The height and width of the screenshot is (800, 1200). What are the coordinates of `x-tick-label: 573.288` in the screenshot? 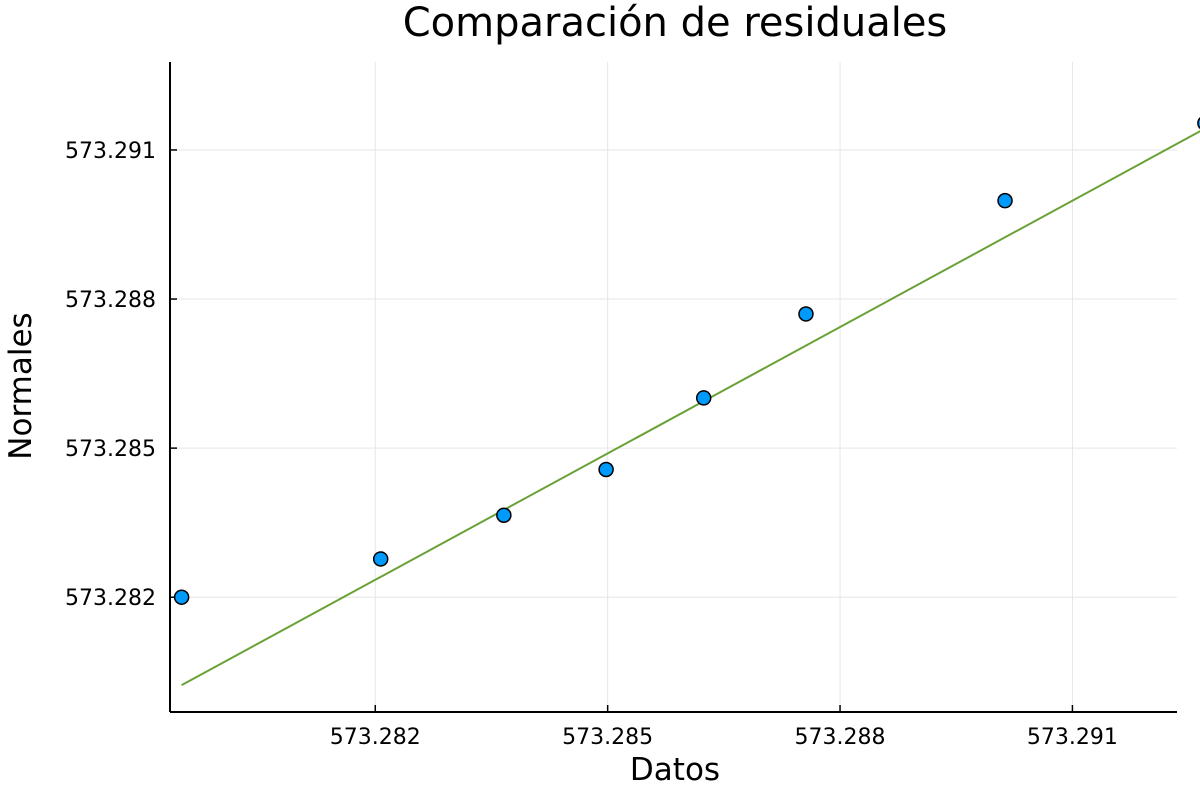 It's located at (840, 737).